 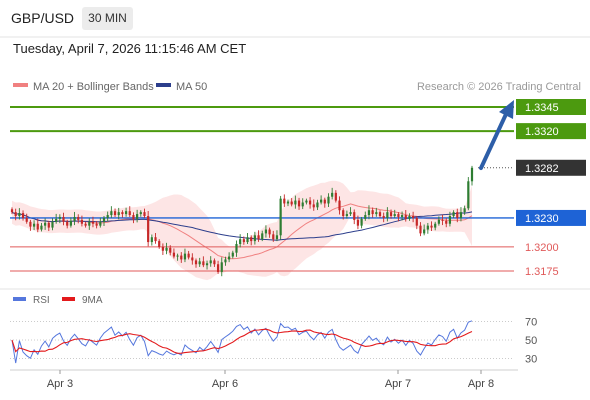 What do you see at coordinates (531, 360) in the screenshot?
I see `rsi-tick-label: 30` at bounding box center [531, 360].